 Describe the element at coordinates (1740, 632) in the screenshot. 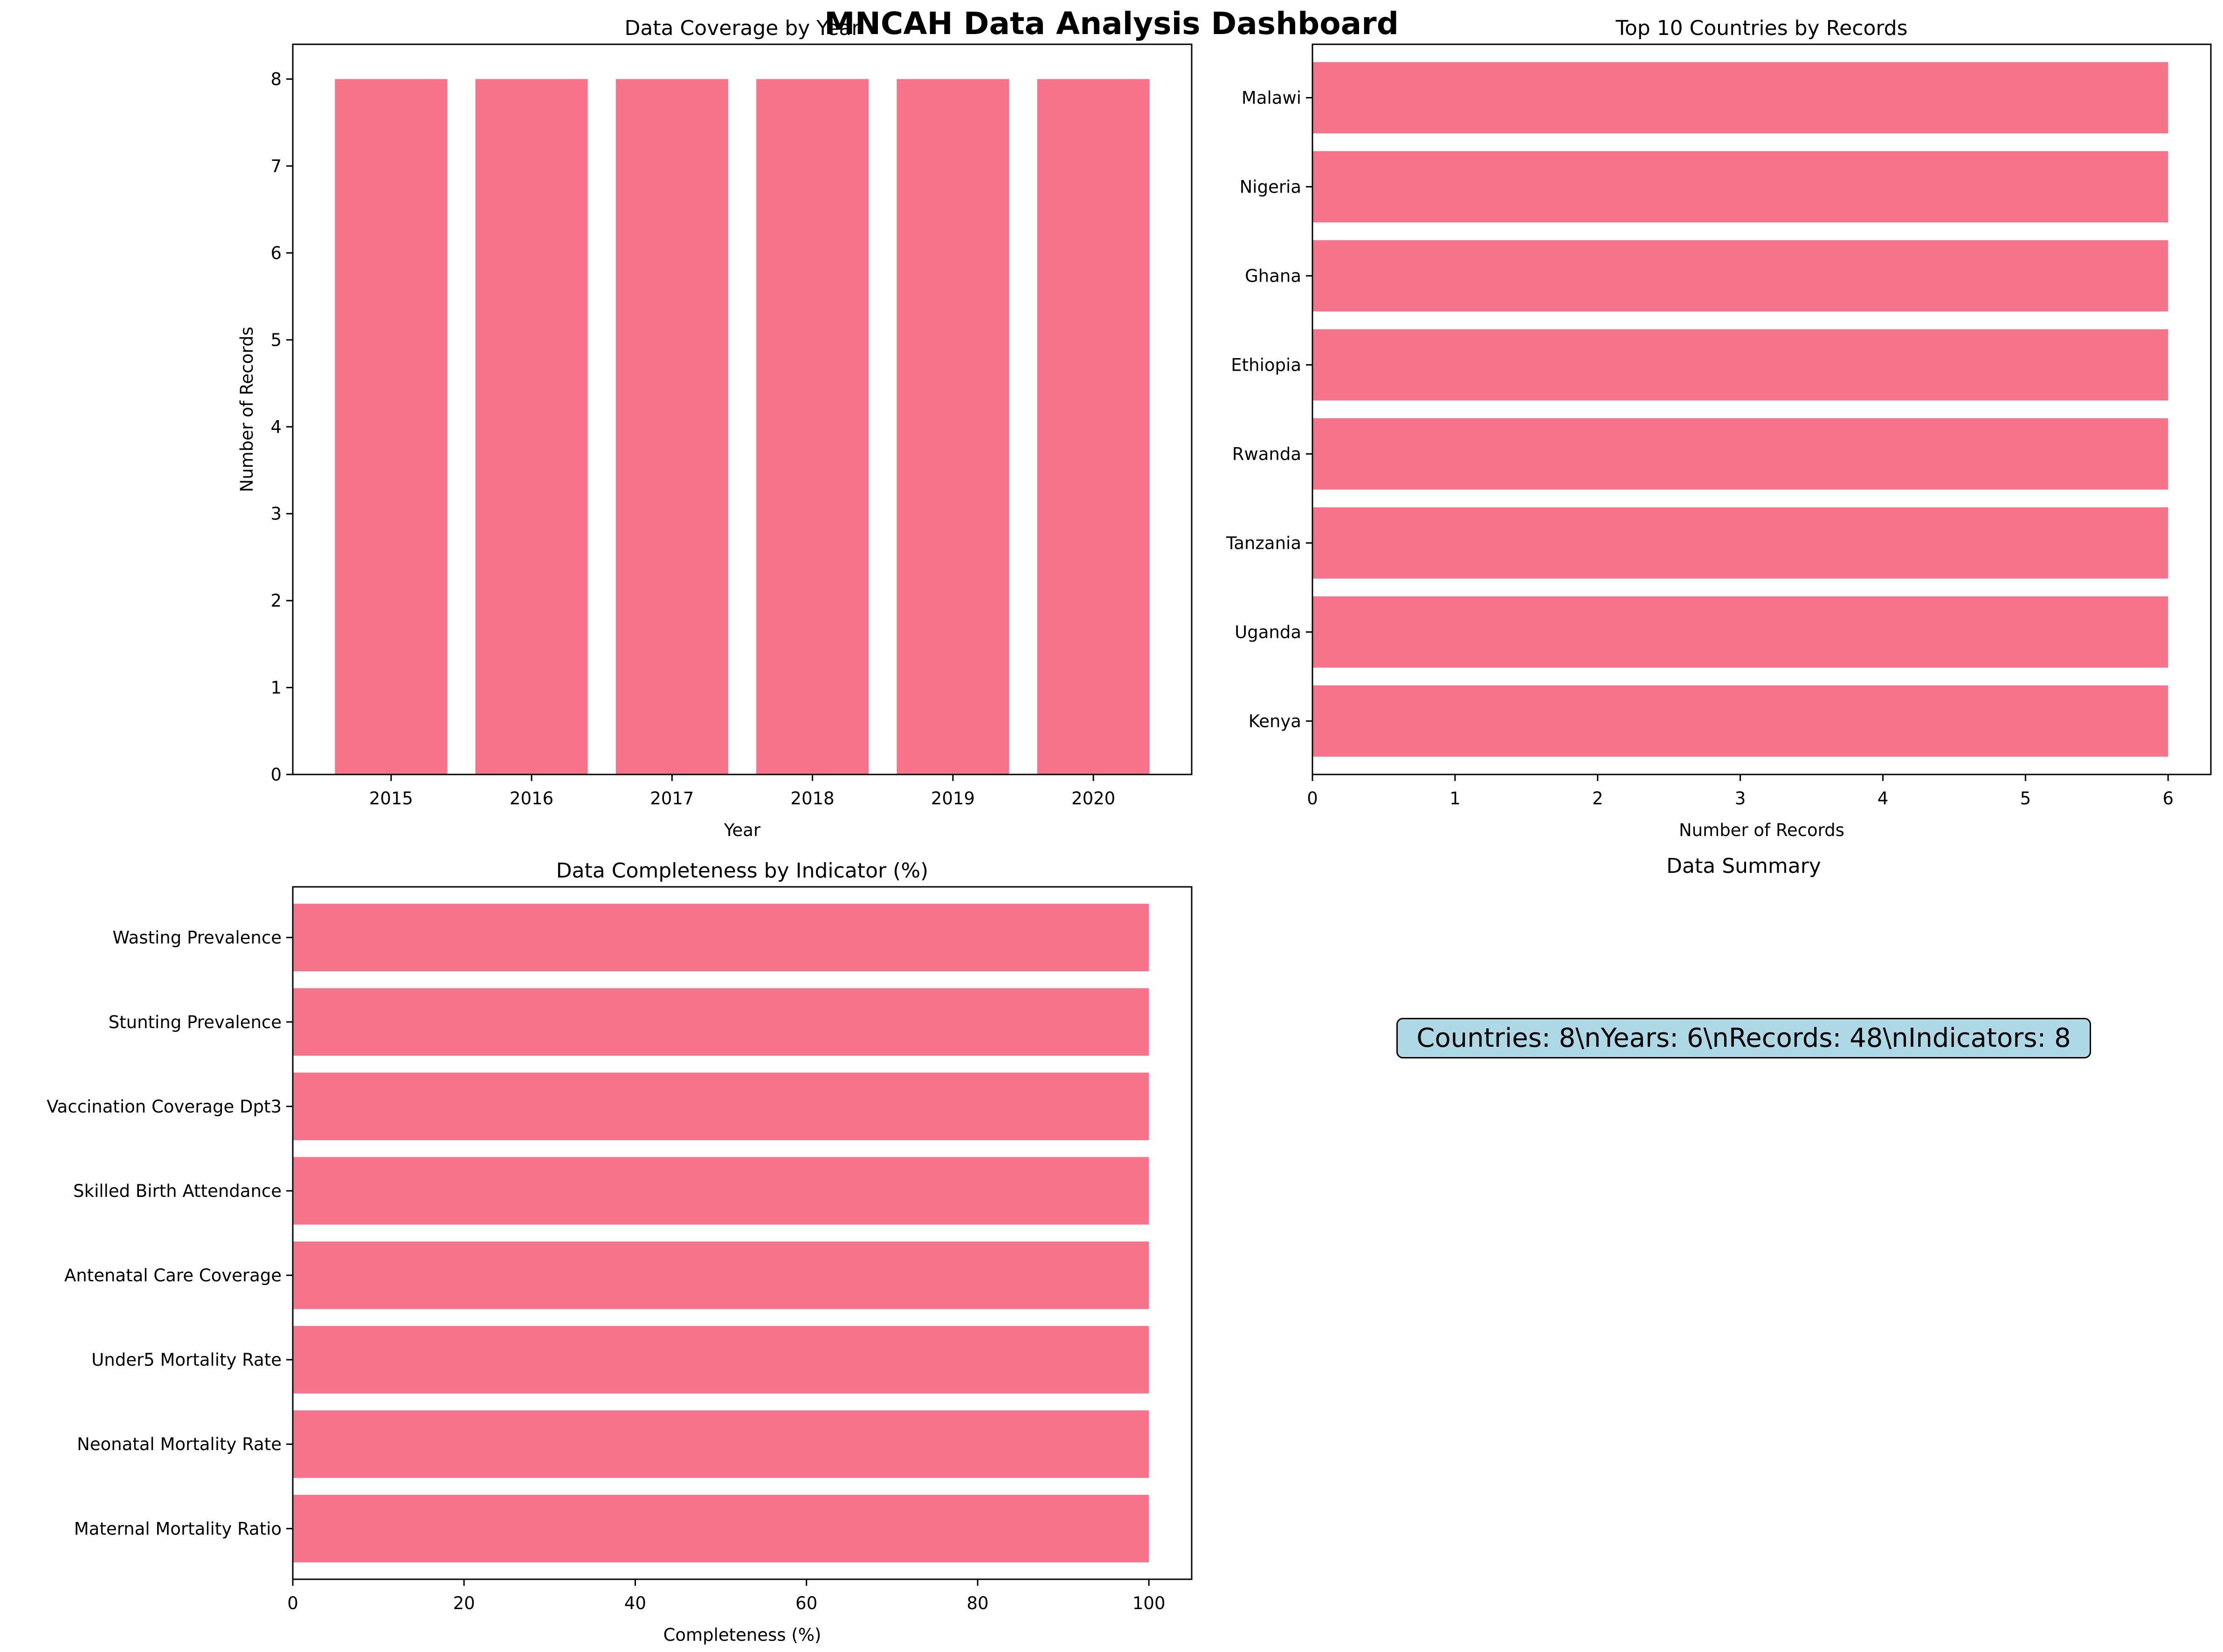

I see `bar-uganda` at that location.